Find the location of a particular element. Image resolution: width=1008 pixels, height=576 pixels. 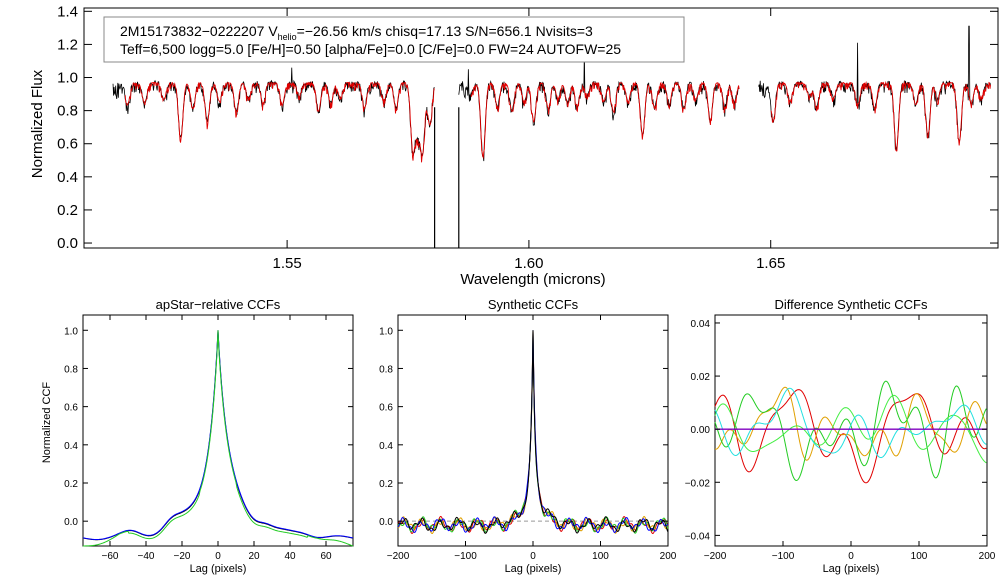

difference-ccf-x-tick-label: −200 is located at coordinates (715, 556).